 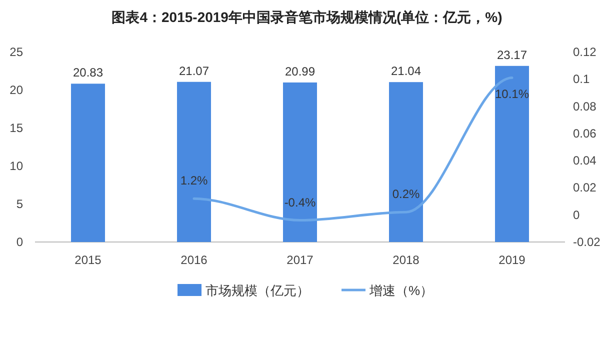 I want to click on y2-tick-label: 0, so click(x=576, y=215).